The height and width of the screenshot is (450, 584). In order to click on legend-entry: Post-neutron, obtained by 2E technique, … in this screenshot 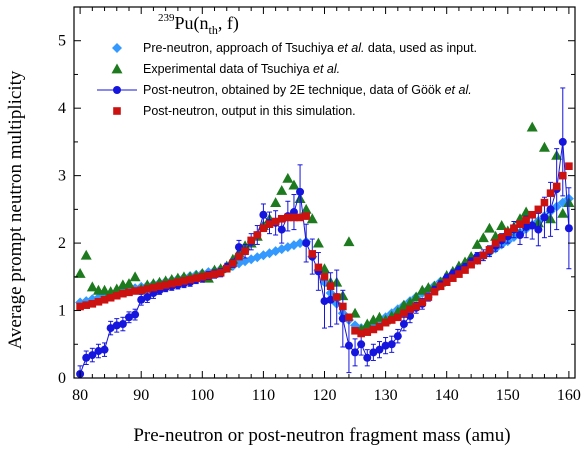, I will do `click(284, 90)`.